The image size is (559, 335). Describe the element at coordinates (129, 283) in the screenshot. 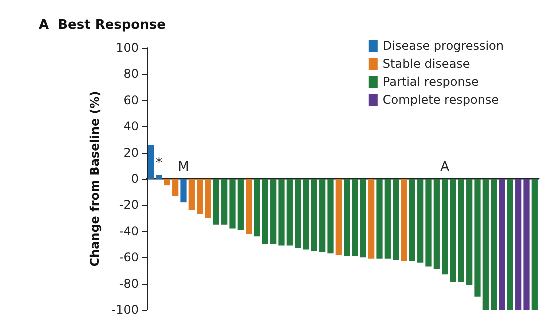

I see `y-tick-label: -80` at that location.